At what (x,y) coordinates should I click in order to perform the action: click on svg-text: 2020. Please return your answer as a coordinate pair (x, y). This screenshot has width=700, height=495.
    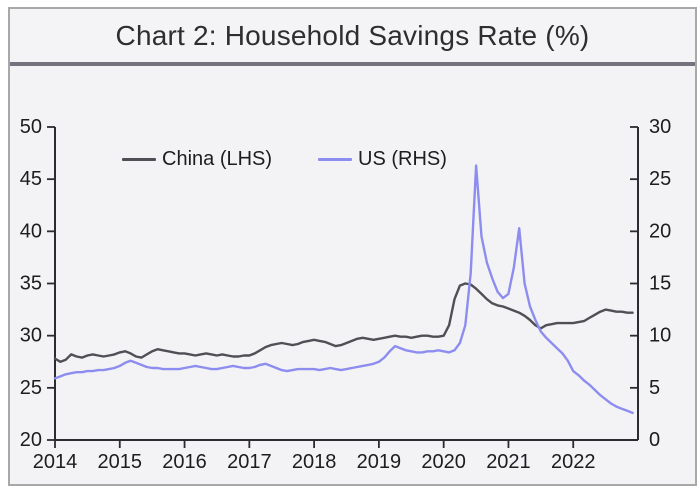
    Looking at the image, I should click on (443, 462).